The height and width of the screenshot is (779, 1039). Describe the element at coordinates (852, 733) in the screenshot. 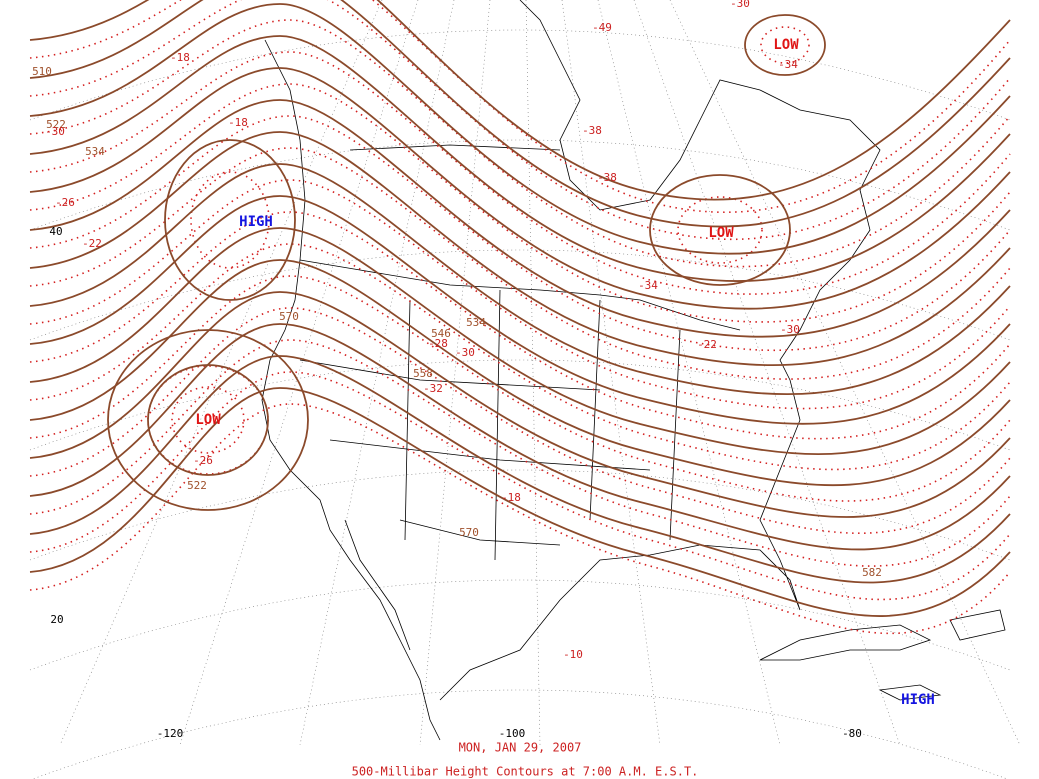

I see `longitude-label: -80` at that location.